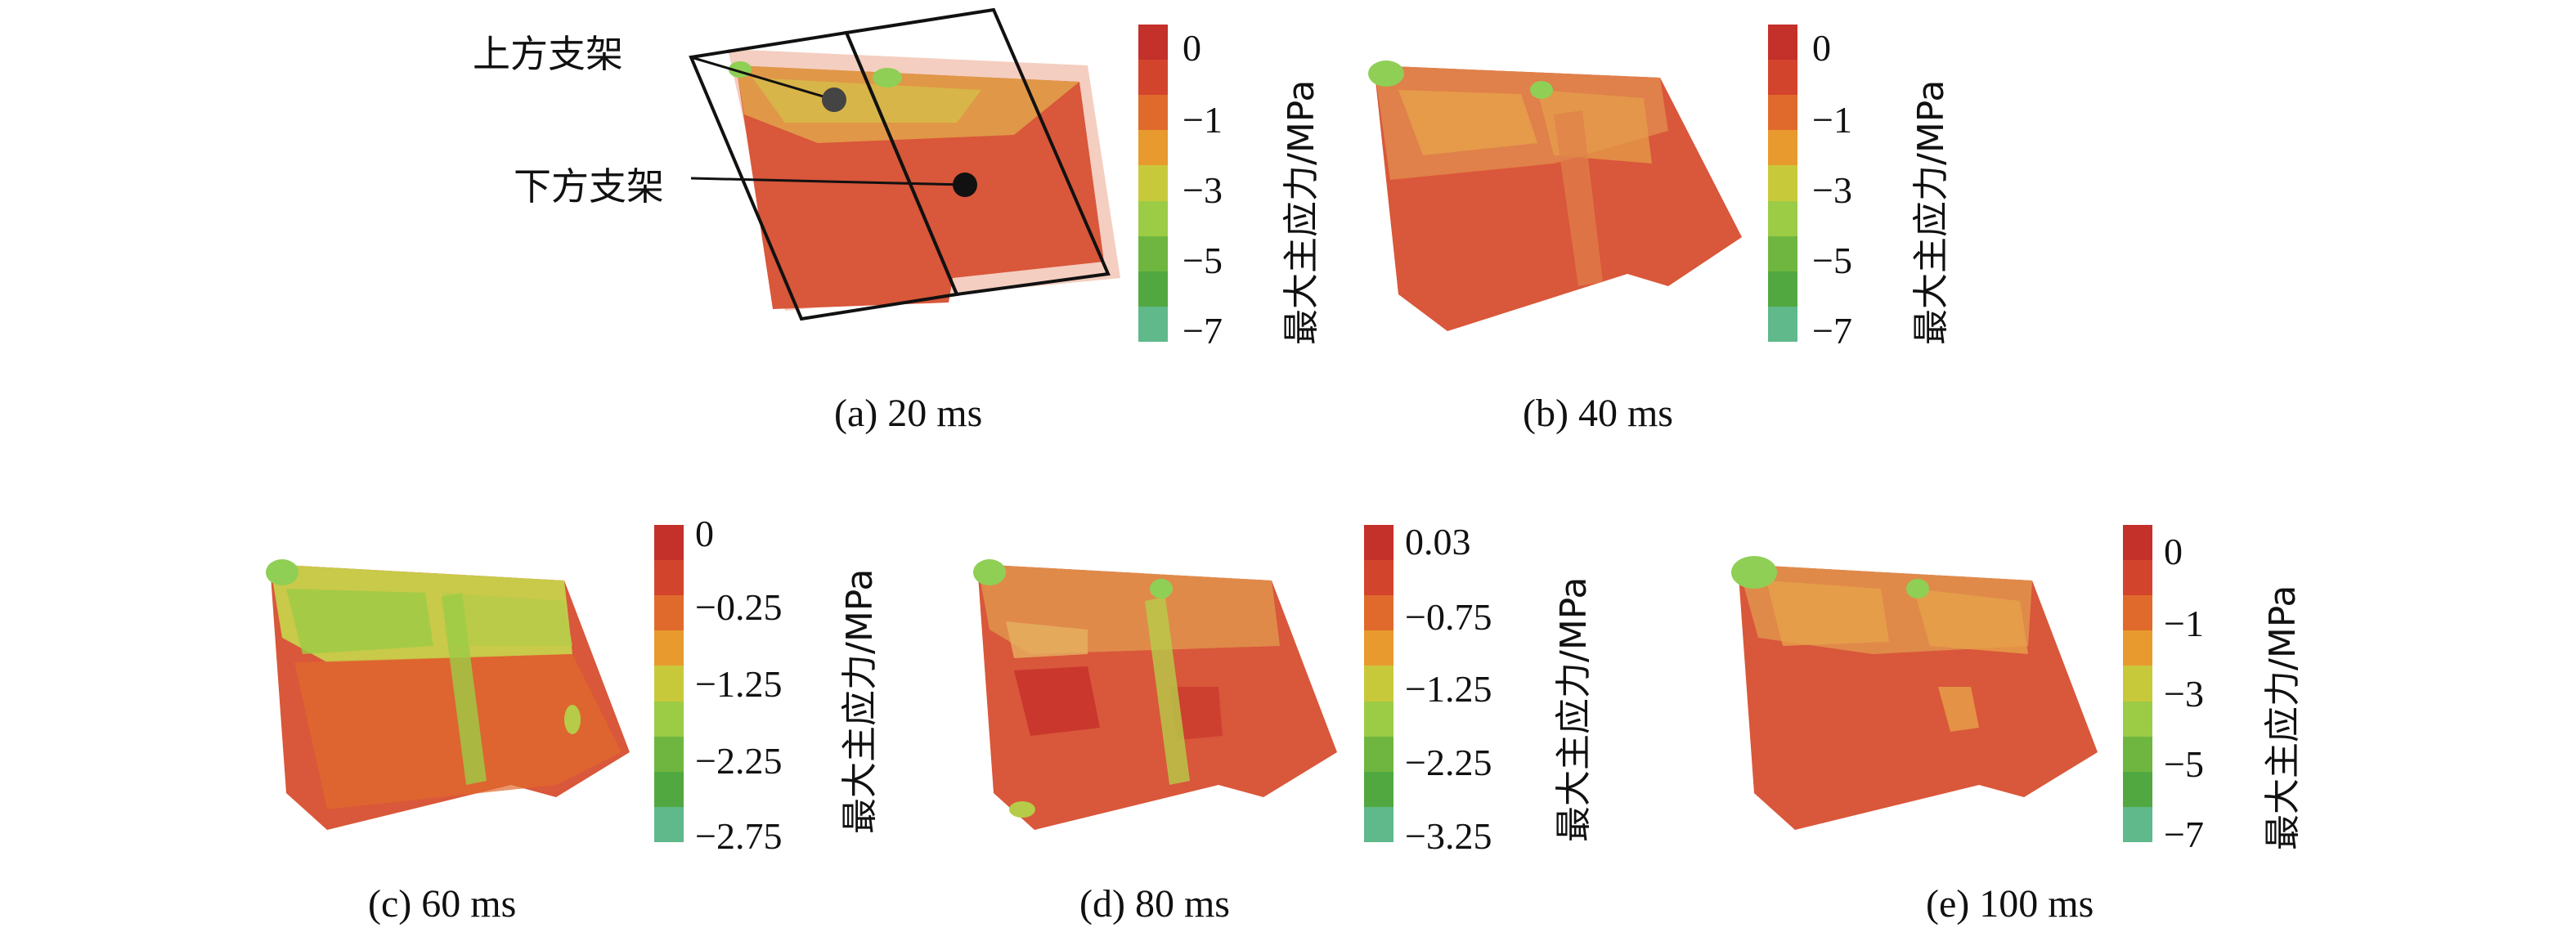 This screenshot has width=2576, height=937. Describe the element at coordinates (704, 533) in the screenshot. I see `tick-c-0: 0` at that location.